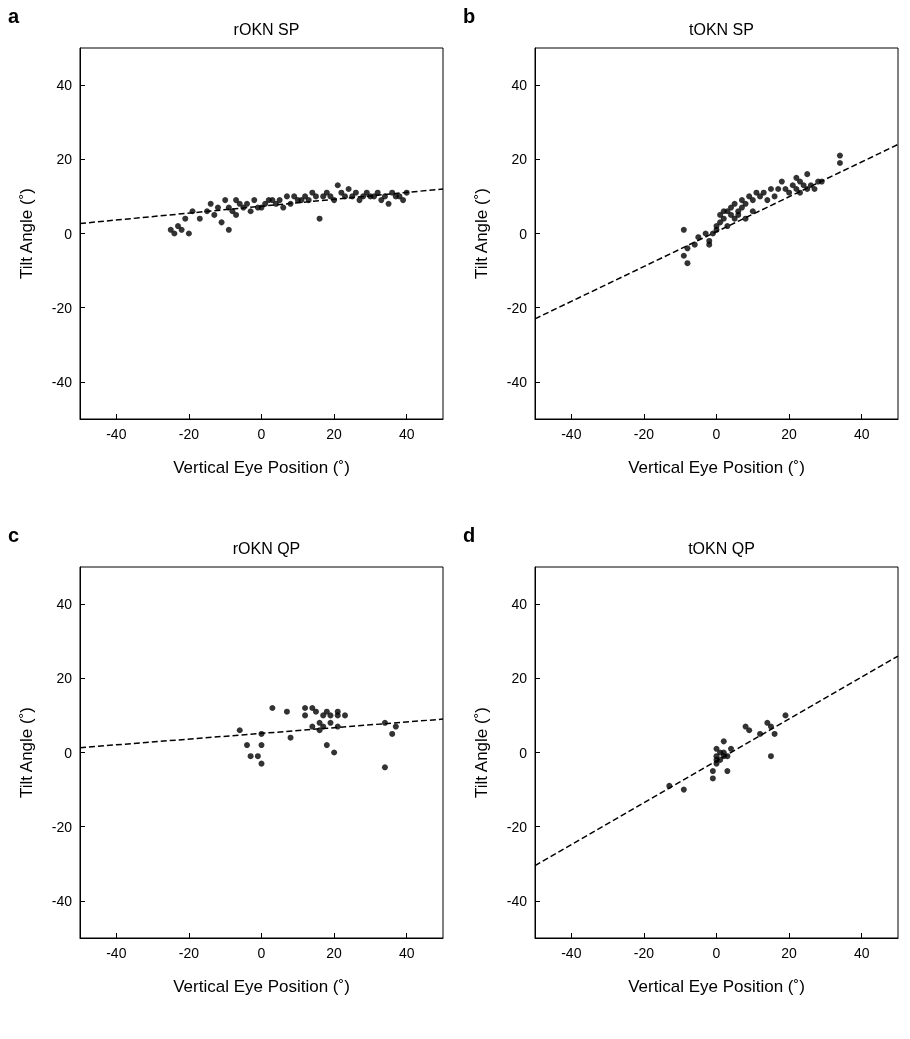 The width and height of the screenshot is (910, 1039). Describe the element at coordinates (721, 29) in the screenshot. I see `chart-title: tOKN SP` at that location.